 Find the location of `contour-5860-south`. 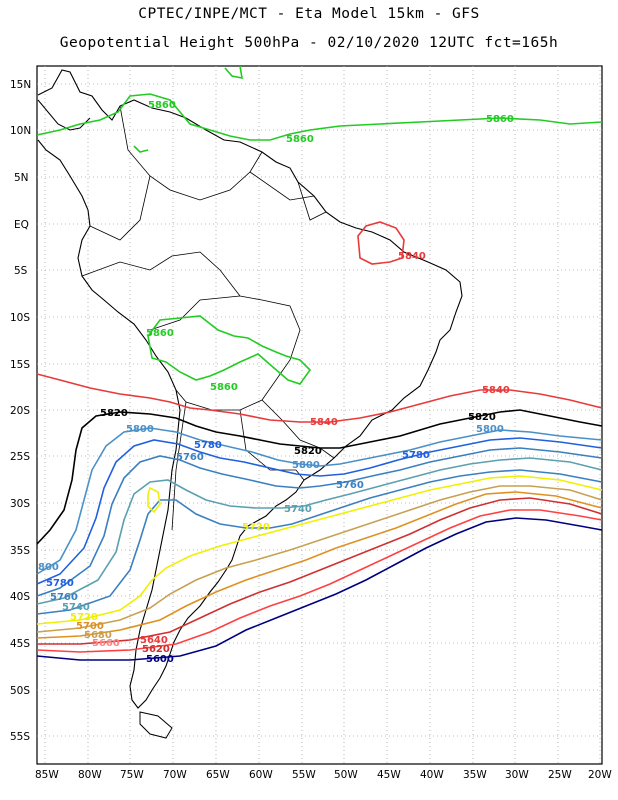

contour-5860-south is located at coordinates (229, 350).